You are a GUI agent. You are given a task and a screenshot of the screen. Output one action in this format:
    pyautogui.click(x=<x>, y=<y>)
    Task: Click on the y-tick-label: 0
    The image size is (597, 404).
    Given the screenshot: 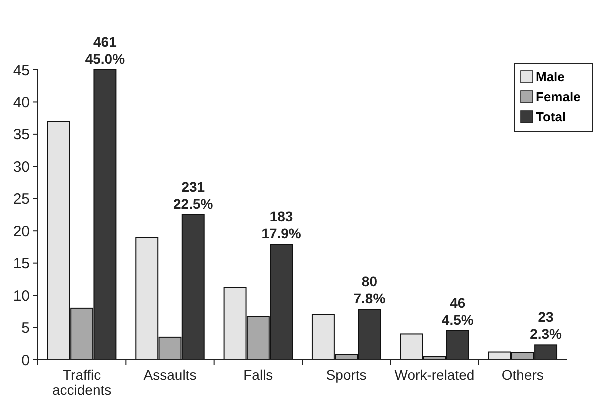 What is the action you would take?
    pyautogui.click(x=26, y=361)
    